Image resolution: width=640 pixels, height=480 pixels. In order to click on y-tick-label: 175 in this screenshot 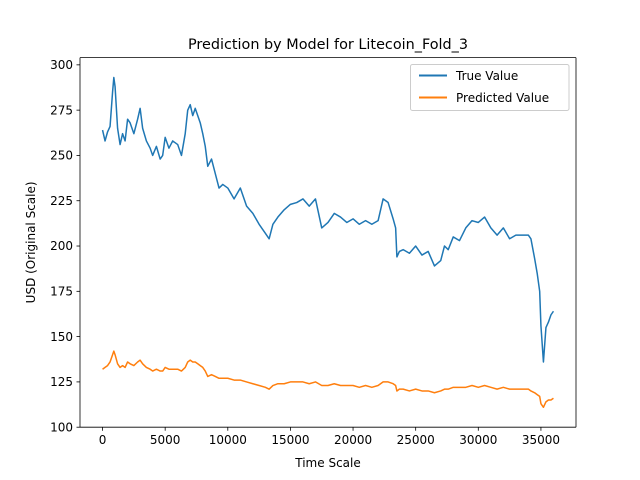, I will do `click(61, 292)`.